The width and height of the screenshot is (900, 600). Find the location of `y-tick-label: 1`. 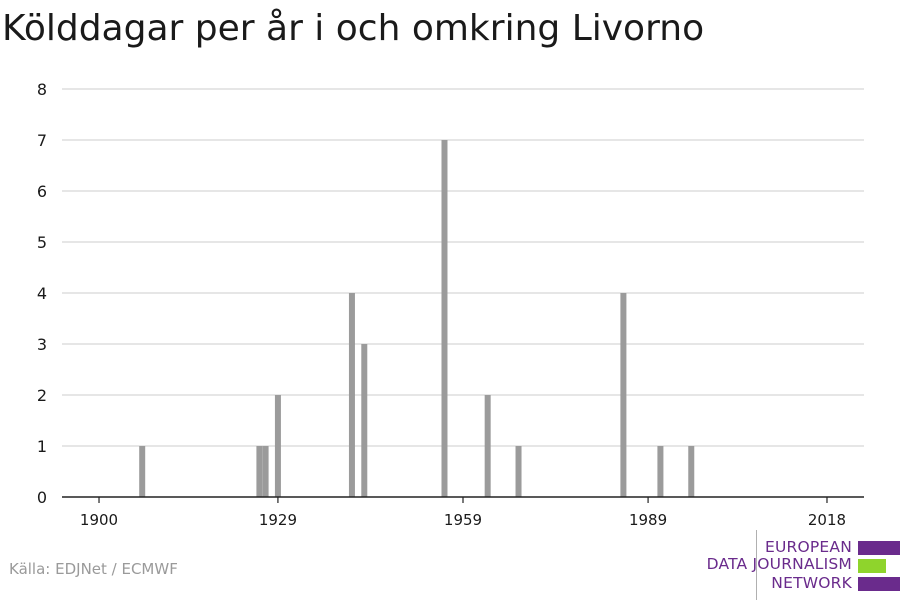

y-tick-label: 1 is located at coordinates (42, 446).